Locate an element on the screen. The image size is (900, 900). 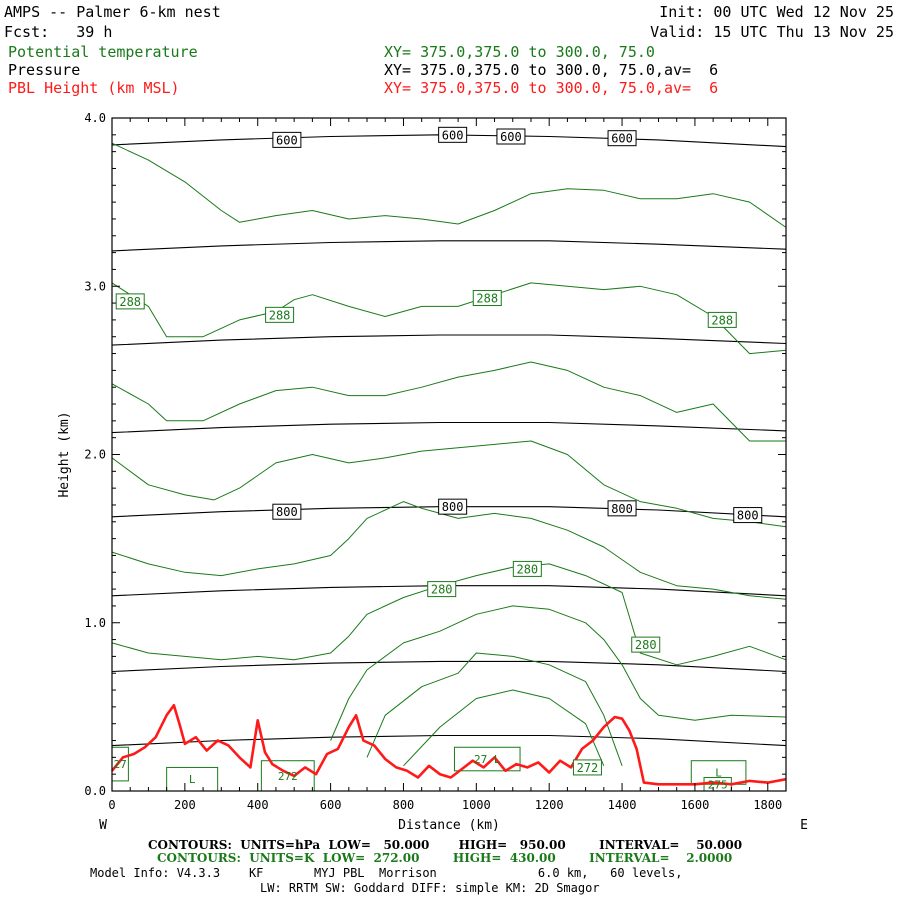
pressure-label-6: 800 is located at coordinates (622, 509).